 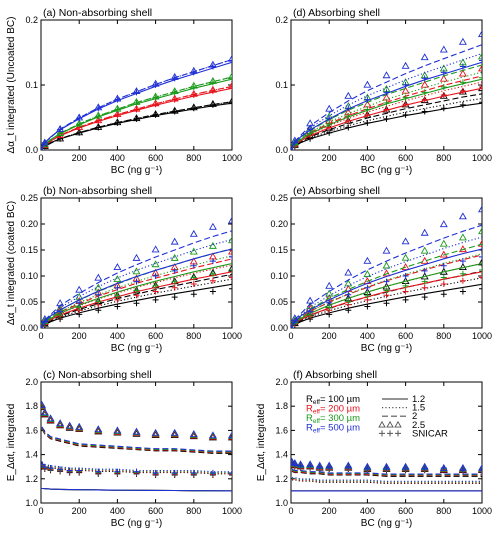 I want to click on legend-reff-entry: Reff= 300 µm, so click(x=333, y=419).